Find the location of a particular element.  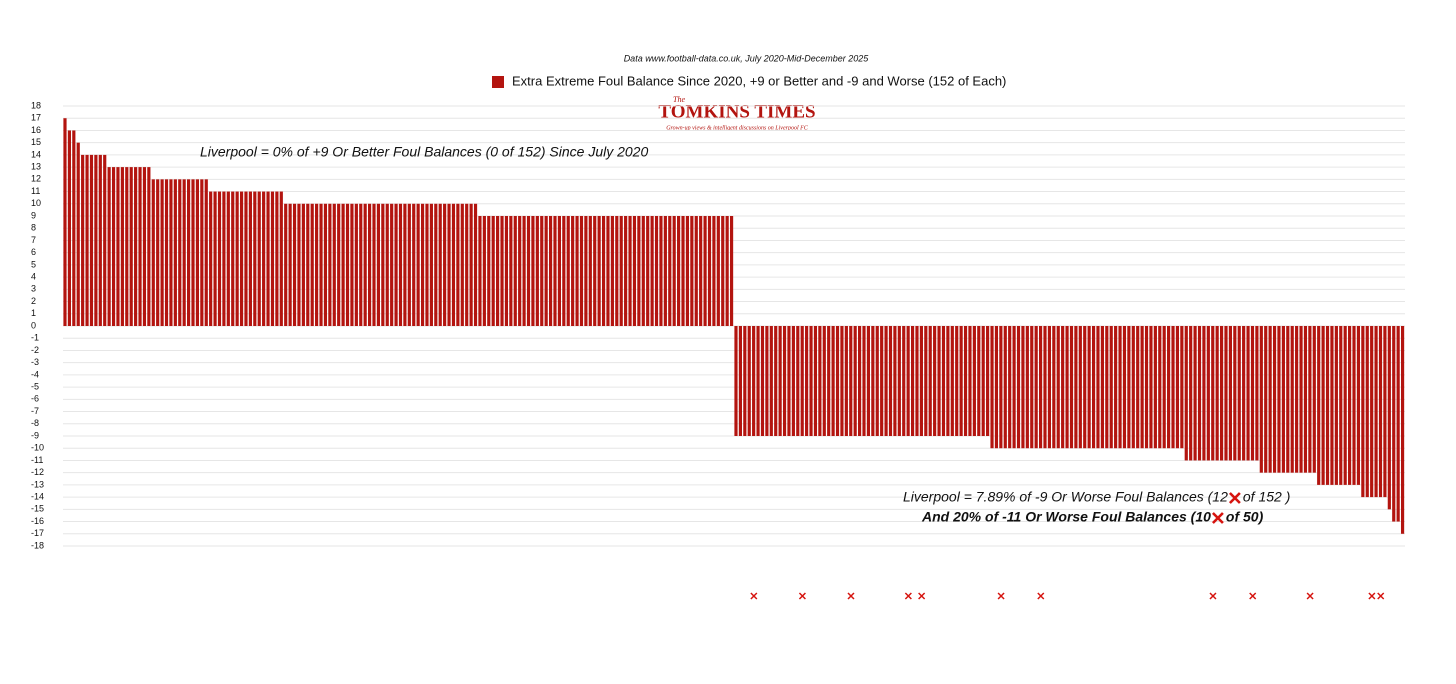

y-tick-label: -15 is located at coordinates (37, 509).